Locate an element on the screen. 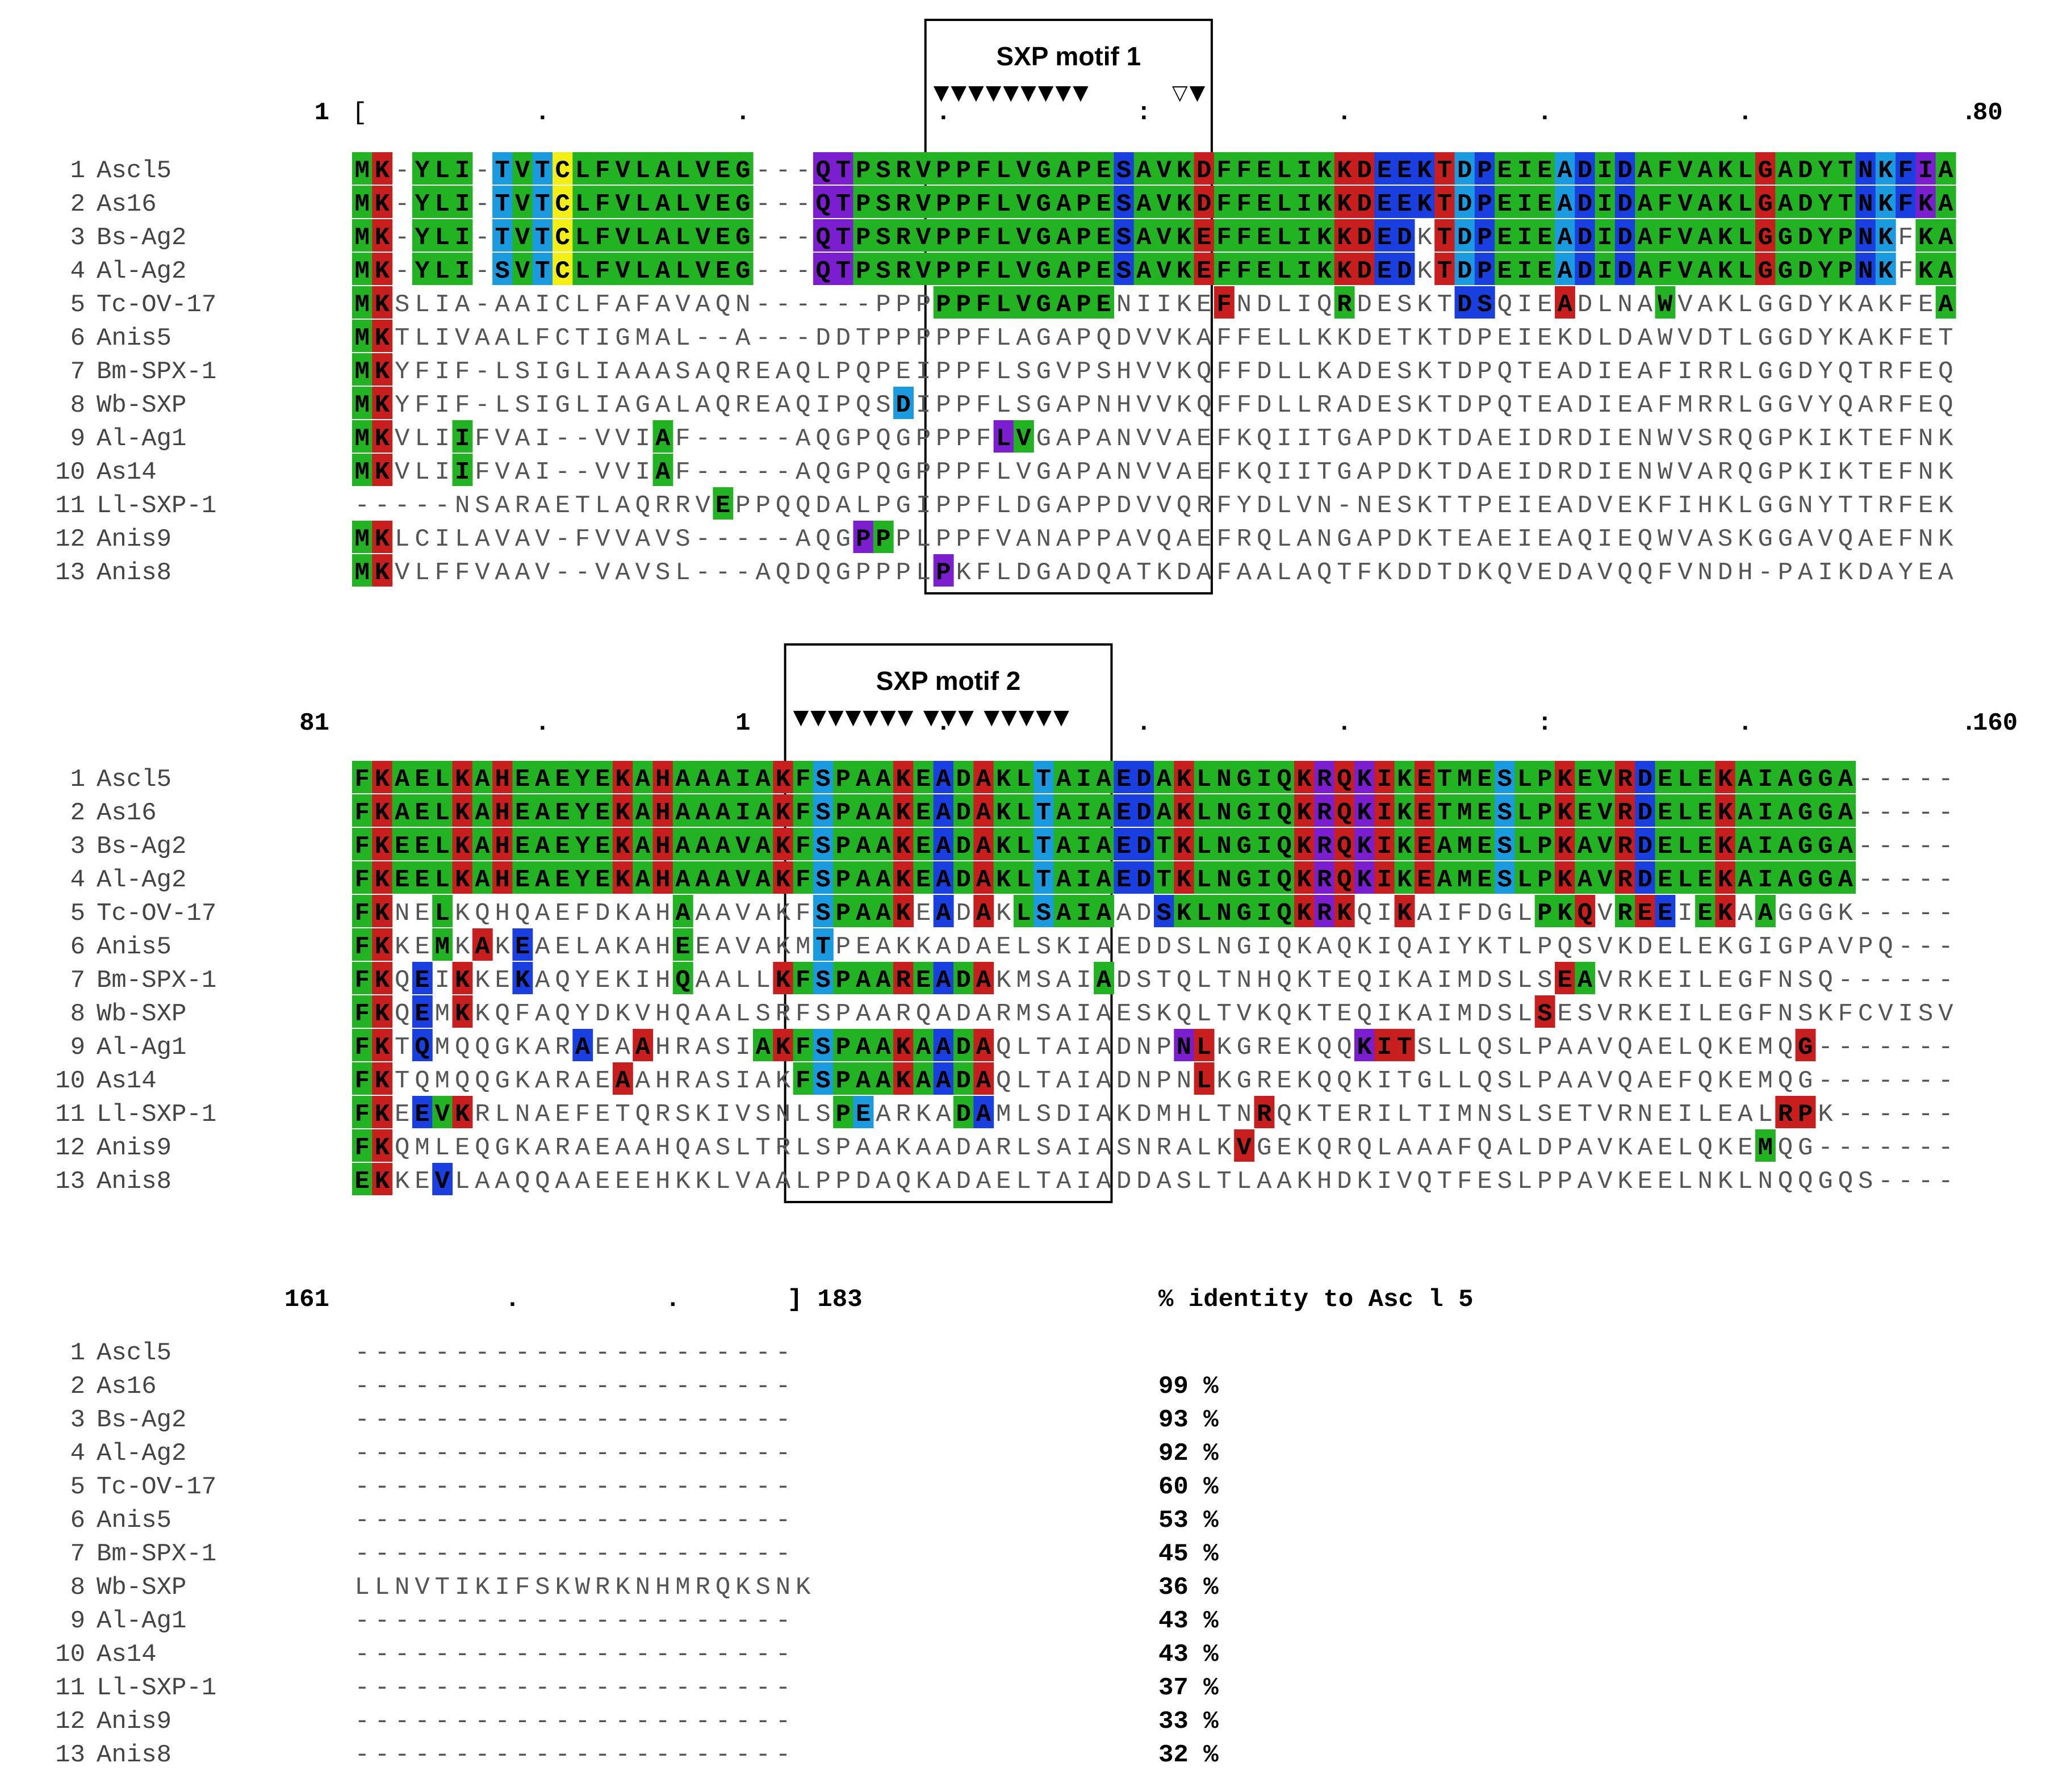 The image size is (2046, 1792). identity-value: 43 % is located at coordinates (1188, 1621).